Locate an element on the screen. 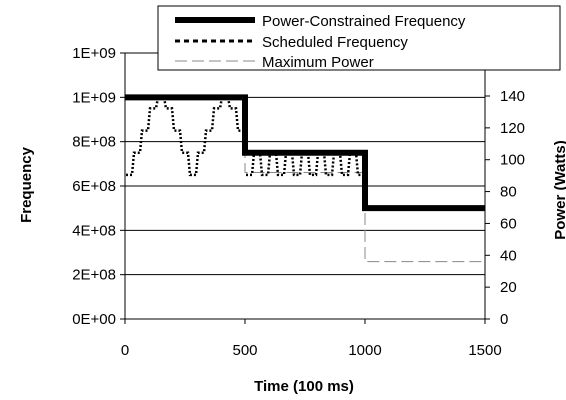 The height and width of the screenshot is (400, 566). y2-tick-label: 100 is located at coordinates (512, 160).